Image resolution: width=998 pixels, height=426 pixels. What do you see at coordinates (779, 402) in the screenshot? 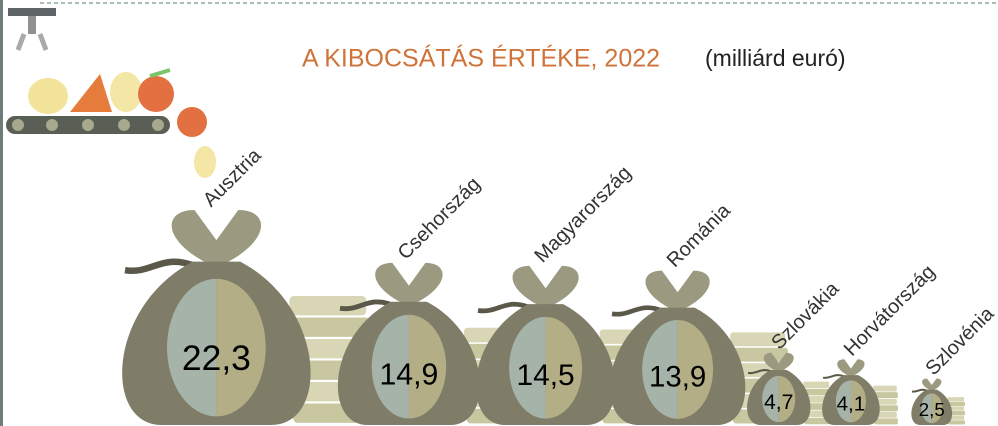
I see `value-label: 4,7` at bounding box center [779, 402].